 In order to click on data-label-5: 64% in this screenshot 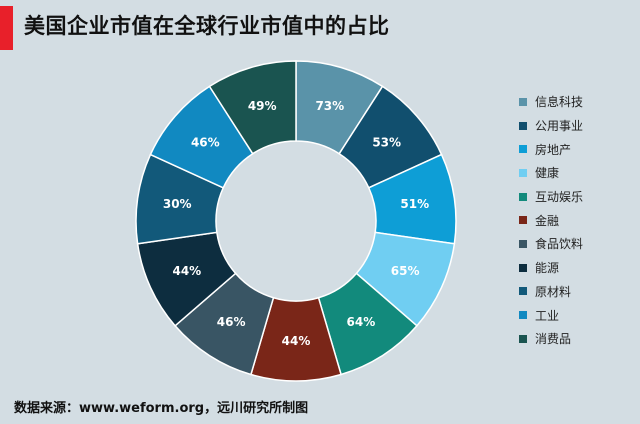, I will do `click(361, 322)`.